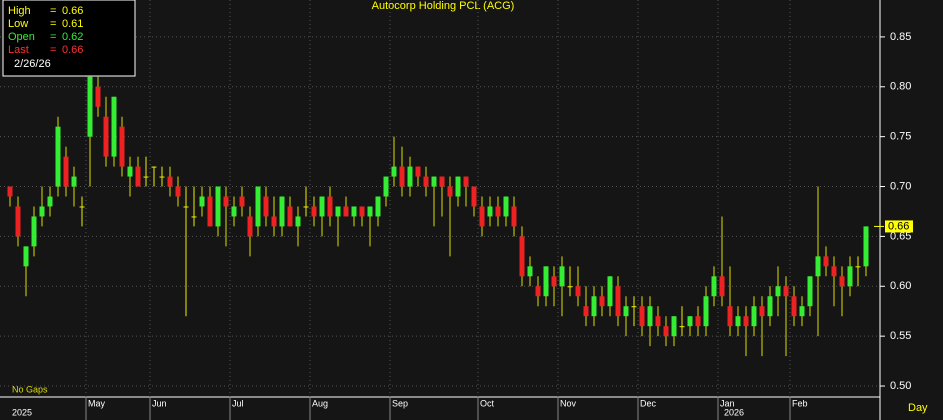 The width and height of the screenshot is (943, 420). Describe the element at coordinates (72, 50) in the screenshot. I see `info-value: 0.66` at that location.